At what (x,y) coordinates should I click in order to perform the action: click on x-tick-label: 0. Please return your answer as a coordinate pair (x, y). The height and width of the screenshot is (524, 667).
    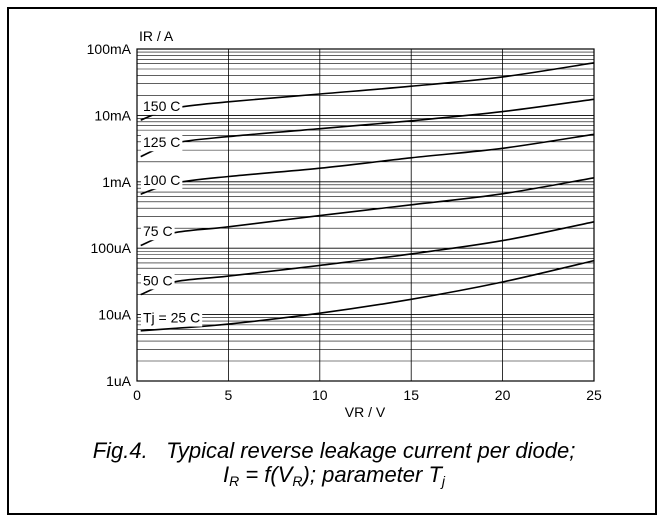
    Looking at the image, I should click on (137, 395).